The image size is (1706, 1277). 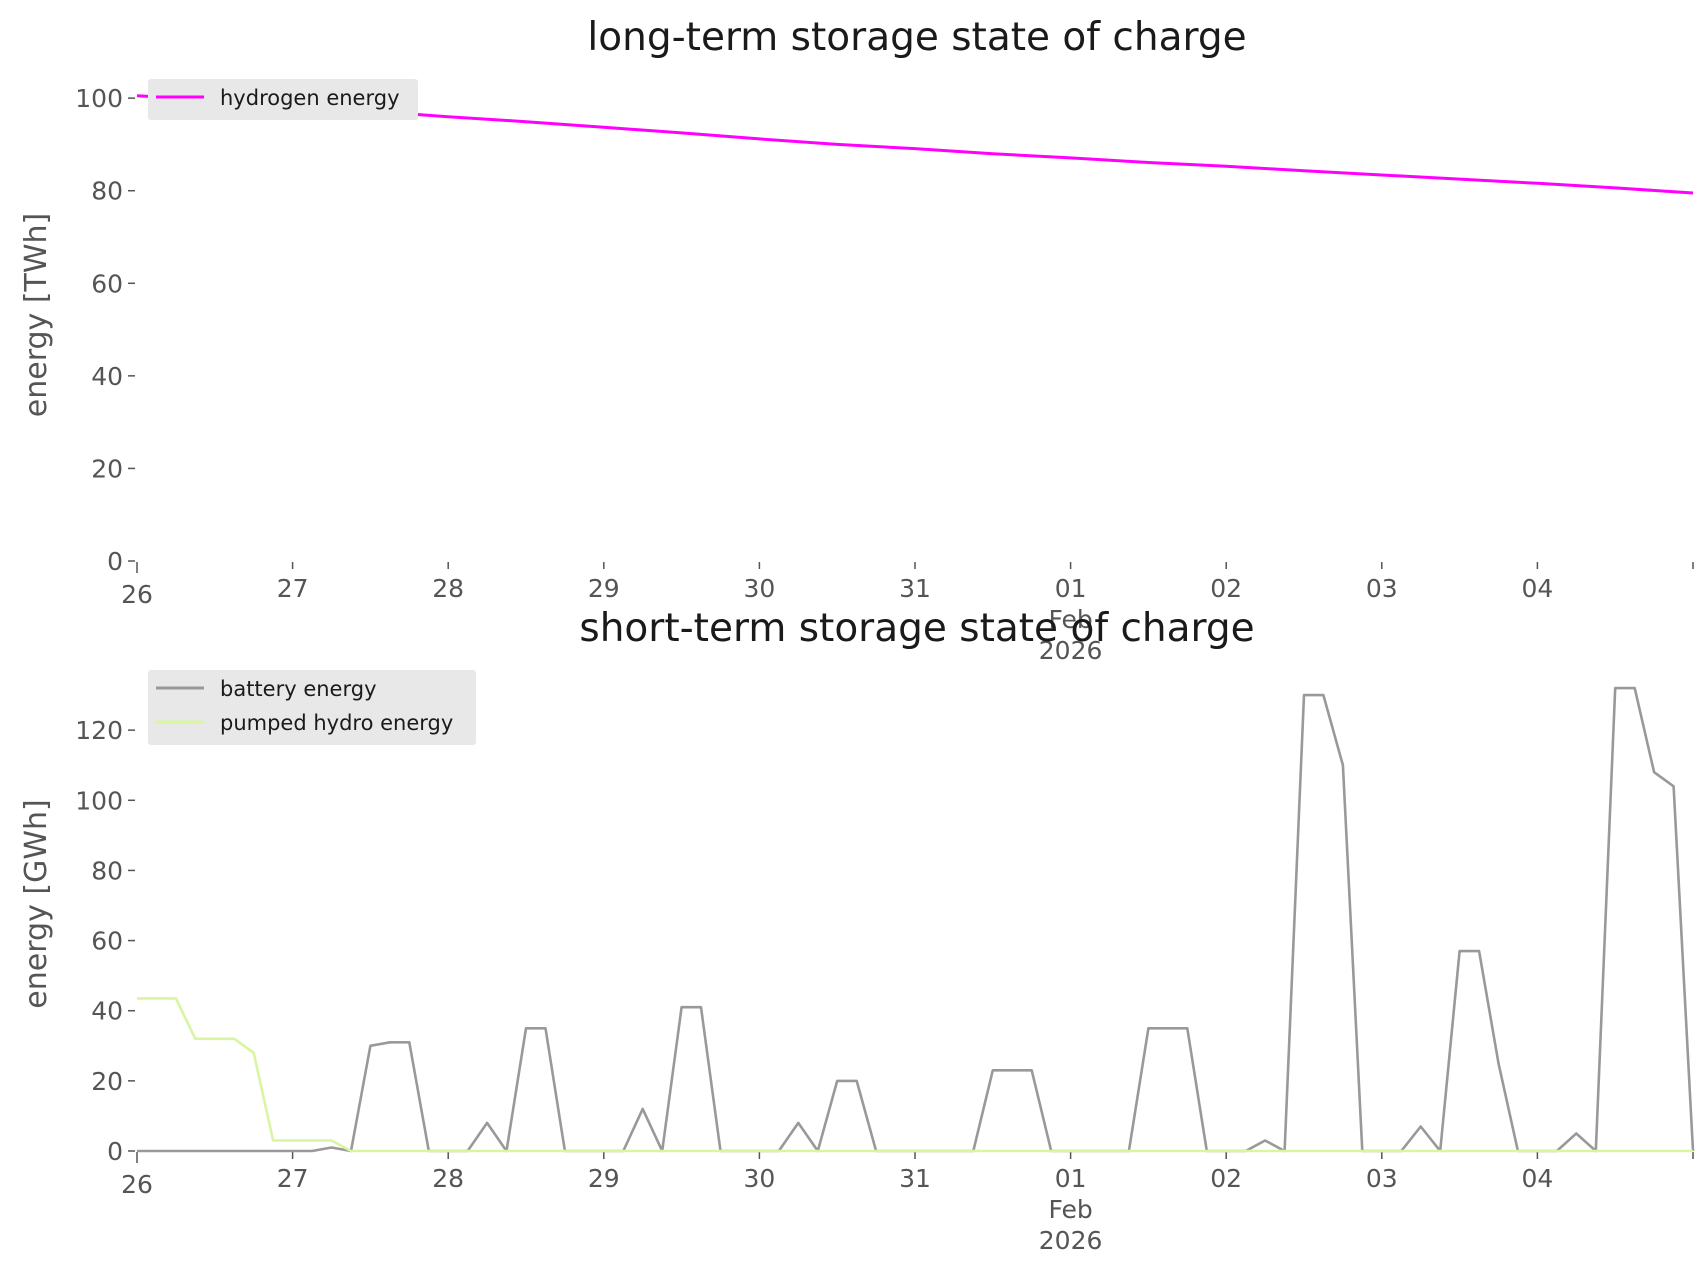 What do you see at coordinates (336, 723) in the screenshot?
I see `legend-label-pumped-hydro: pumped hydro energy` at bounding box center [336, 723].